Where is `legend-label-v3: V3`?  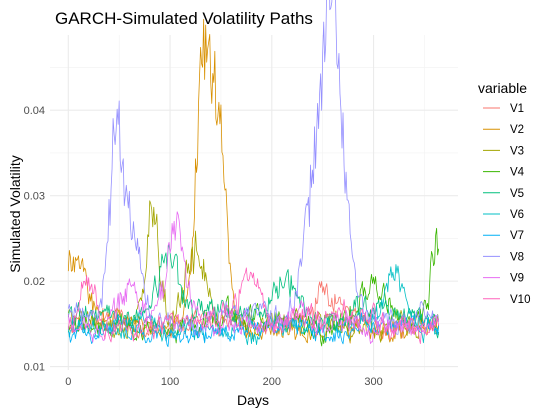
legend-label-v3: V3 is located at coordinates (517, 151).